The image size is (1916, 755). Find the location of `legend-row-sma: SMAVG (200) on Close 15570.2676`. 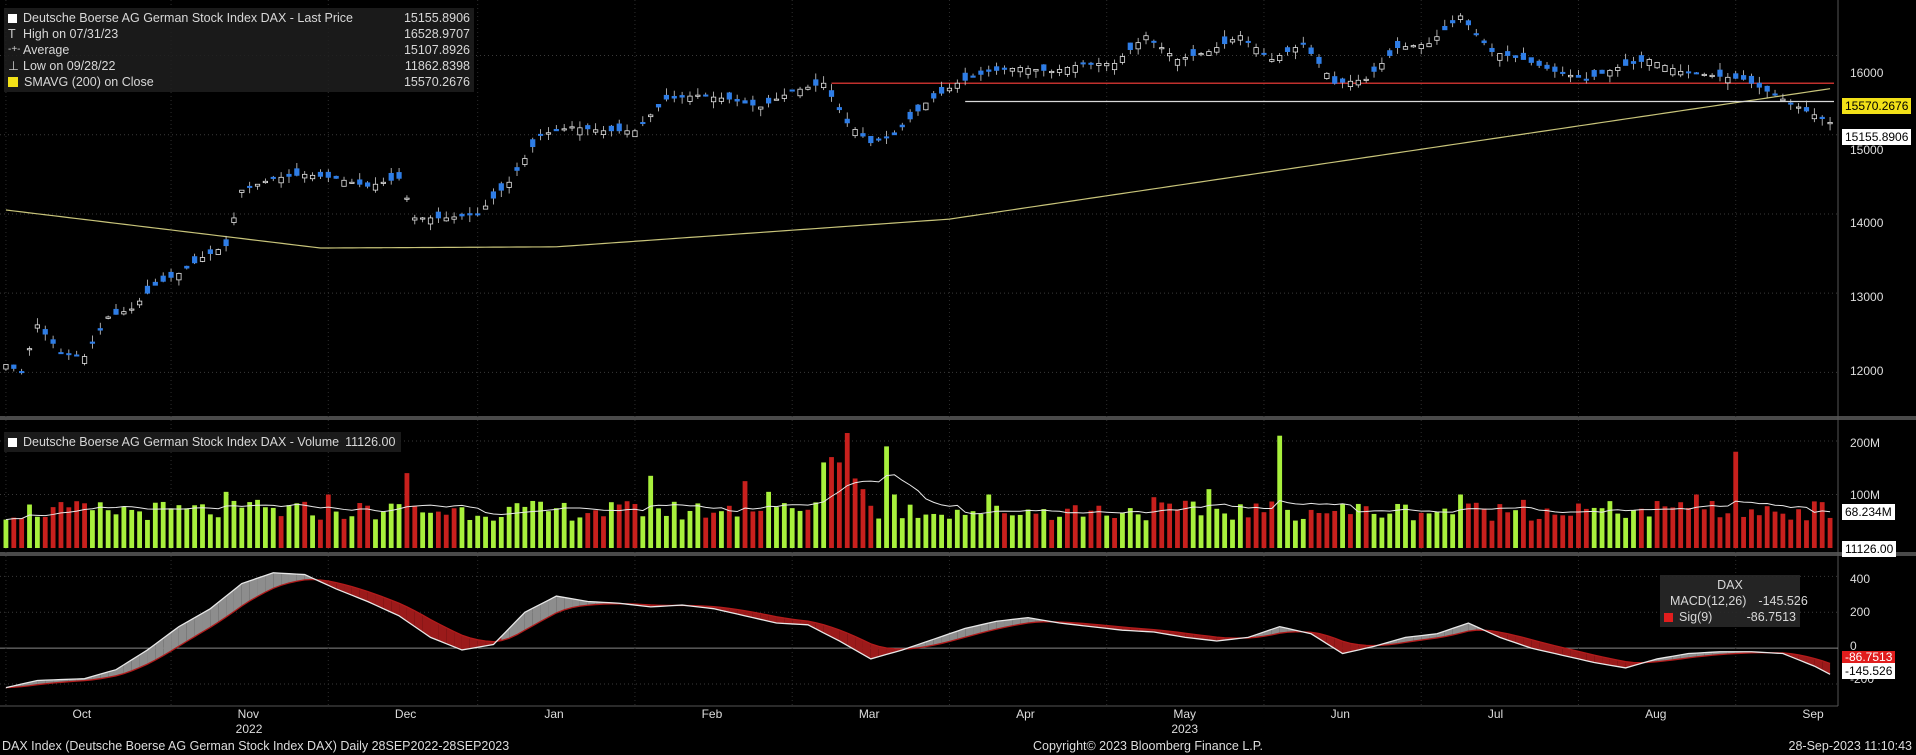

legend-row-sma: SMAVG (200) on Close 15570.2676 is located at coordinates (239, 82).